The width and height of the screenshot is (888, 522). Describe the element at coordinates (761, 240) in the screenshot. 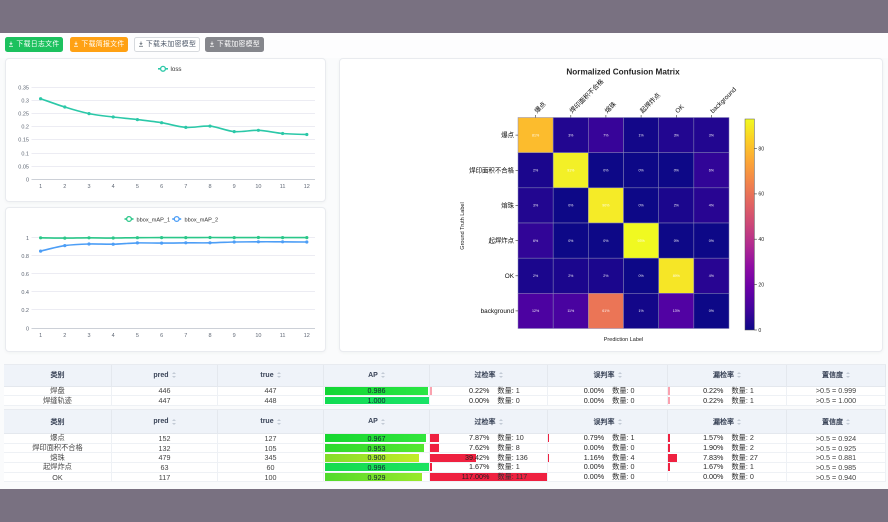

I see `svg-text: 40` at that location.